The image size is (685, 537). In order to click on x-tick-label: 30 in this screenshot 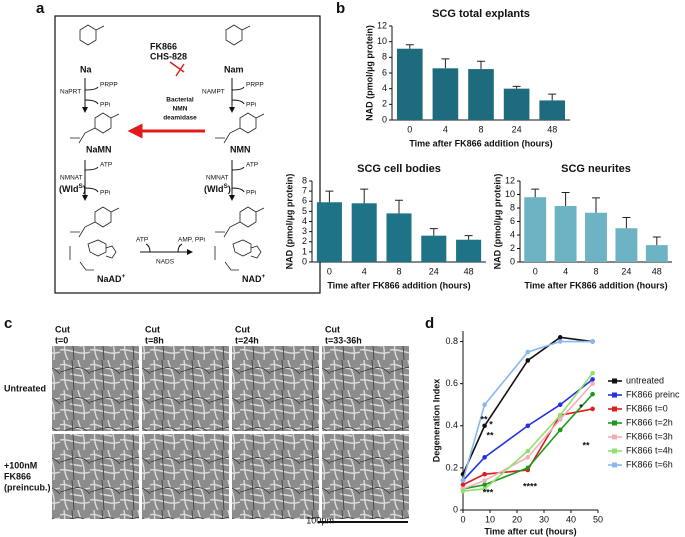, I will do `click(544, 519)`.